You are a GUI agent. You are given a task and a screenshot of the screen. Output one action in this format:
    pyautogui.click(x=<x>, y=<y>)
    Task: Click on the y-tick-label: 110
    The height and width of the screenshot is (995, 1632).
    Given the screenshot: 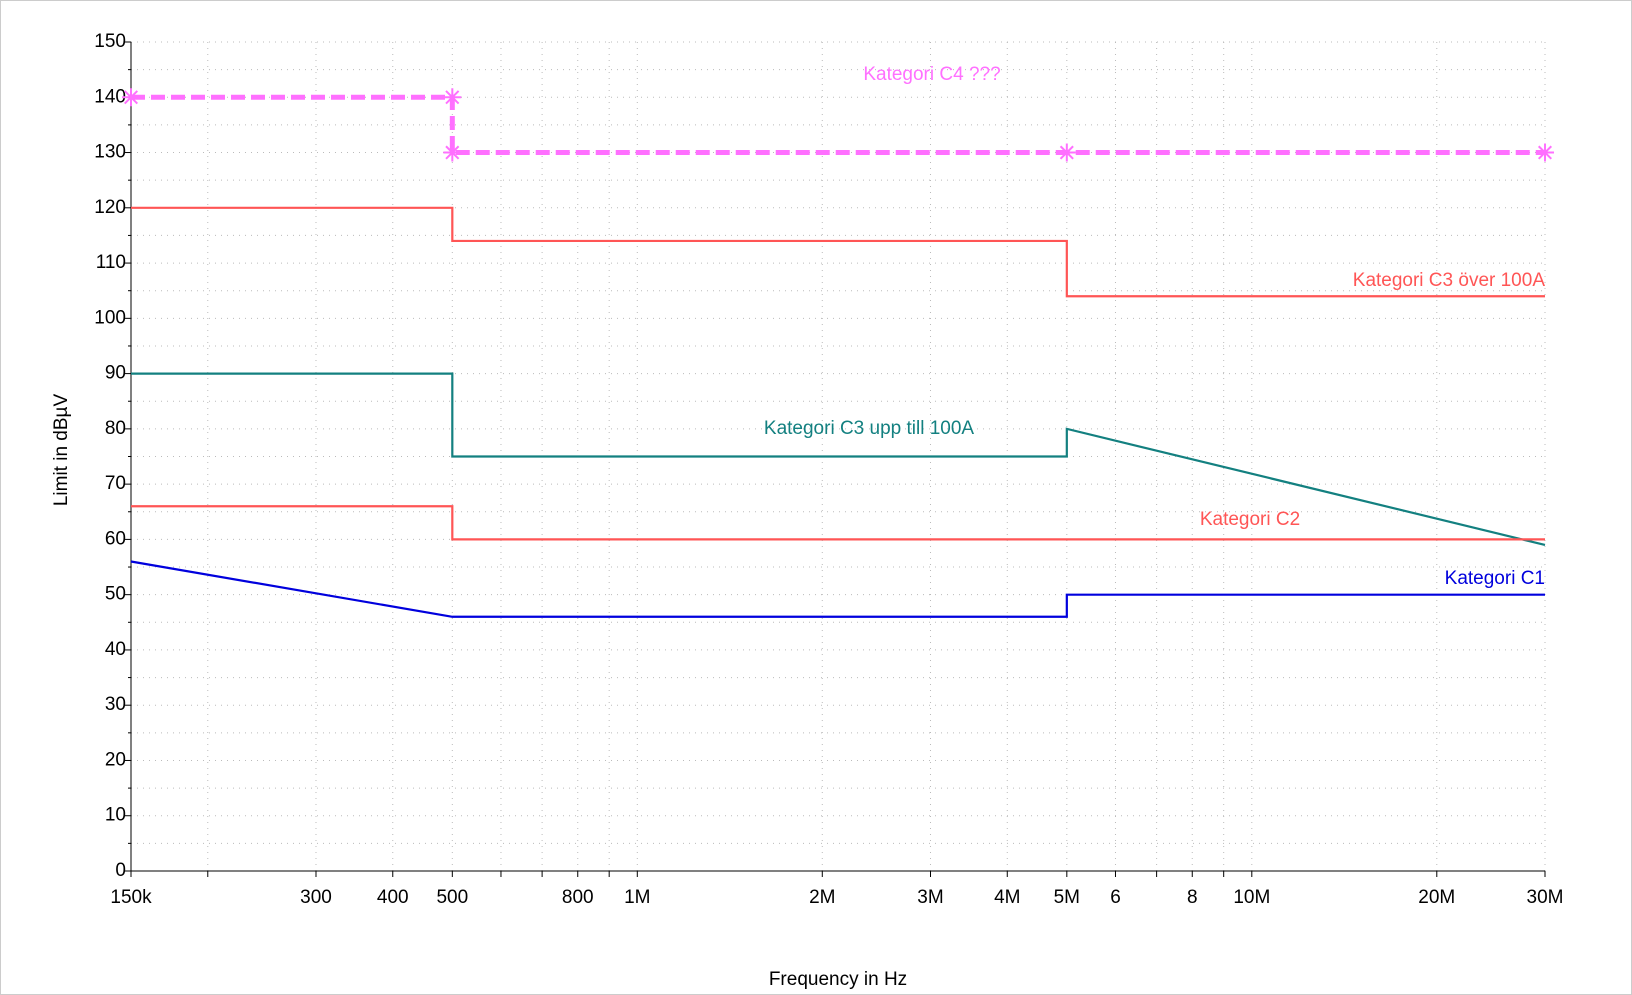 What is the action you would take?
    pyautogui.click(x=111, y=262)
    